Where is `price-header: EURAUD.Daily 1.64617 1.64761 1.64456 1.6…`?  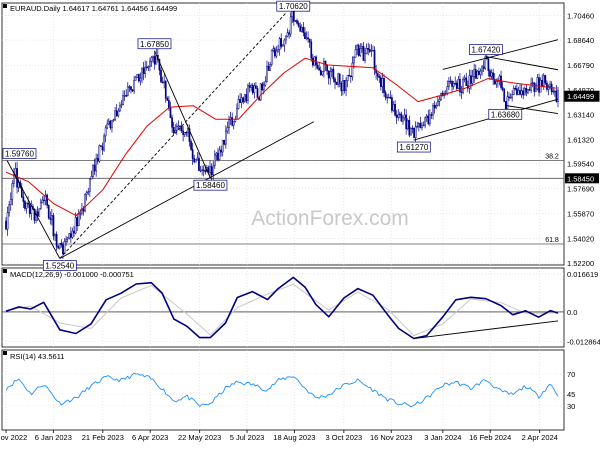
price-header: EURAUD.Daily 1.64617 1.64761 1.64456 1.6… is located at coordinates (93, 8).